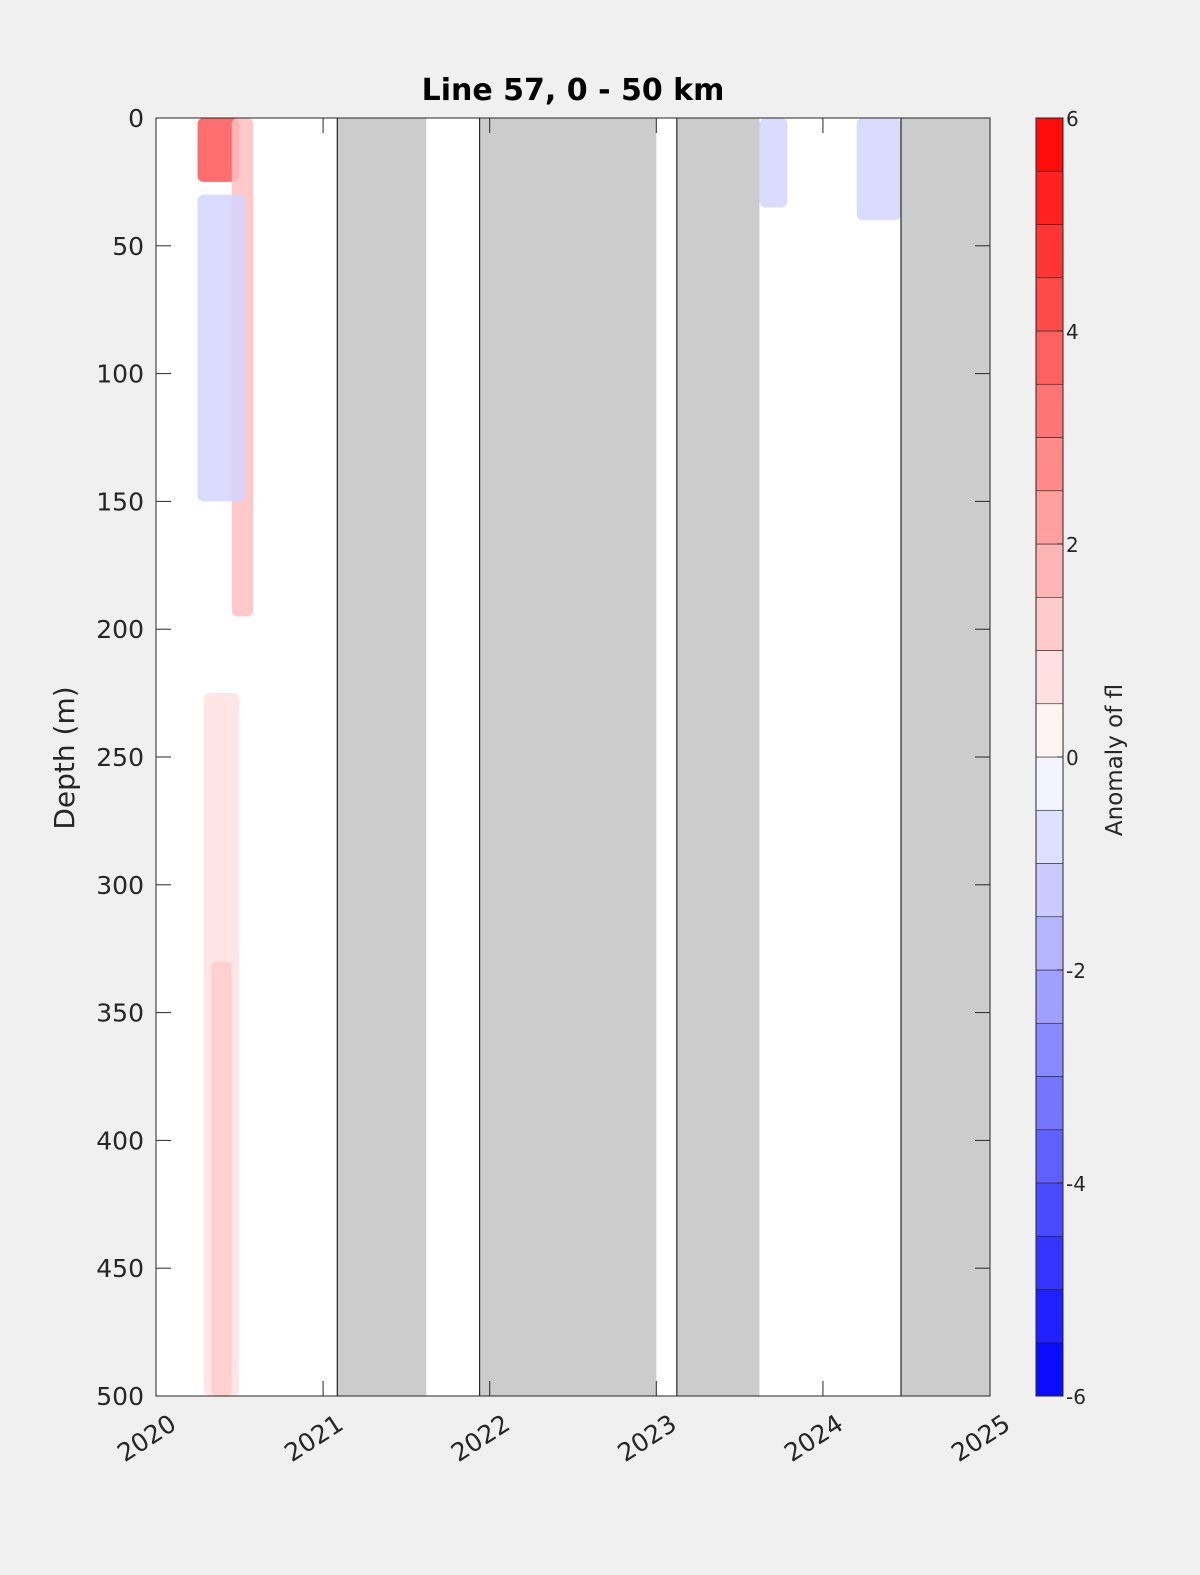  What do you see at coordinates (1072, 332) in the screenshot?
I see `colorbar-tick-label: 4` at bounding box center [1072, 332].